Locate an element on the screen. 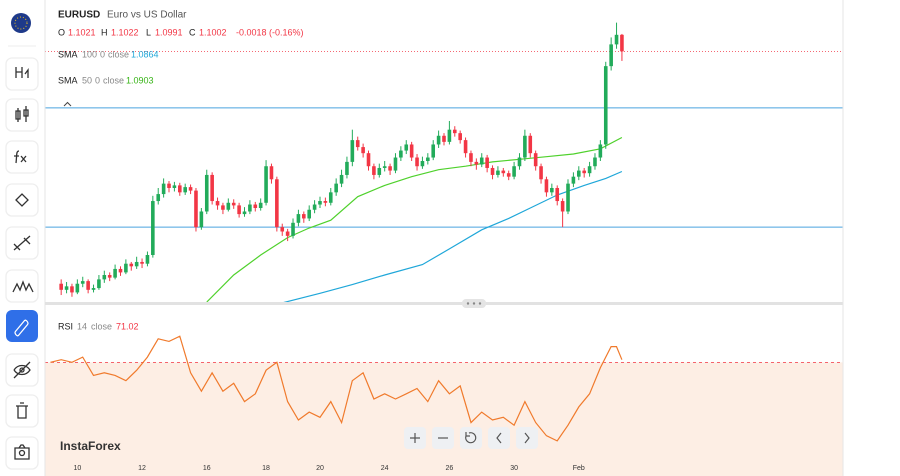 This screenshot has width=900, height=476. indicators-button is located at coordinates (22, 157).